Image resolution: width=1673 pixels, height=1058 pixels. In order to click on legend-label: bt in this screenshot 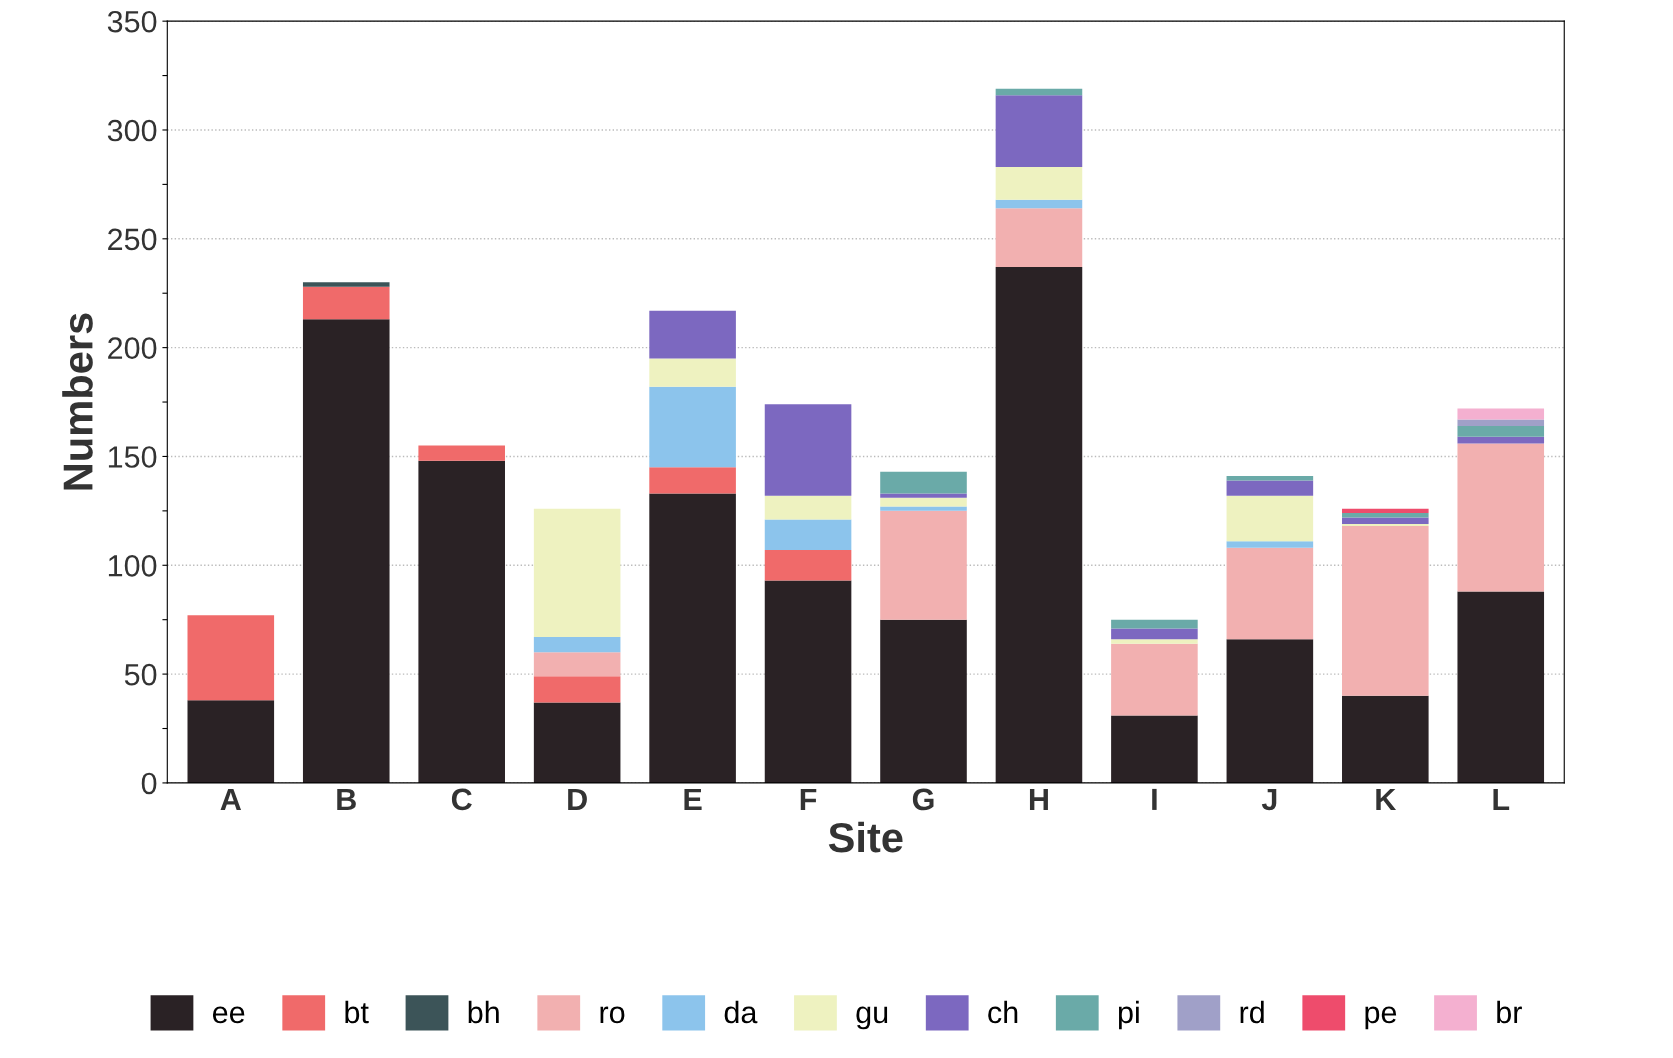, I will do `click(357, 1012)`.